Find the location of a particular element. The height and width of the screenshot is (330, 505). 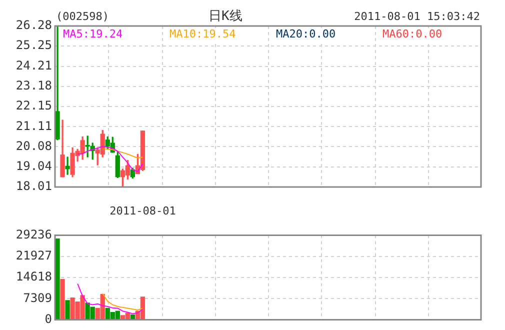

legend-label: MA60:0.00 is located at coordinates (412, 33).